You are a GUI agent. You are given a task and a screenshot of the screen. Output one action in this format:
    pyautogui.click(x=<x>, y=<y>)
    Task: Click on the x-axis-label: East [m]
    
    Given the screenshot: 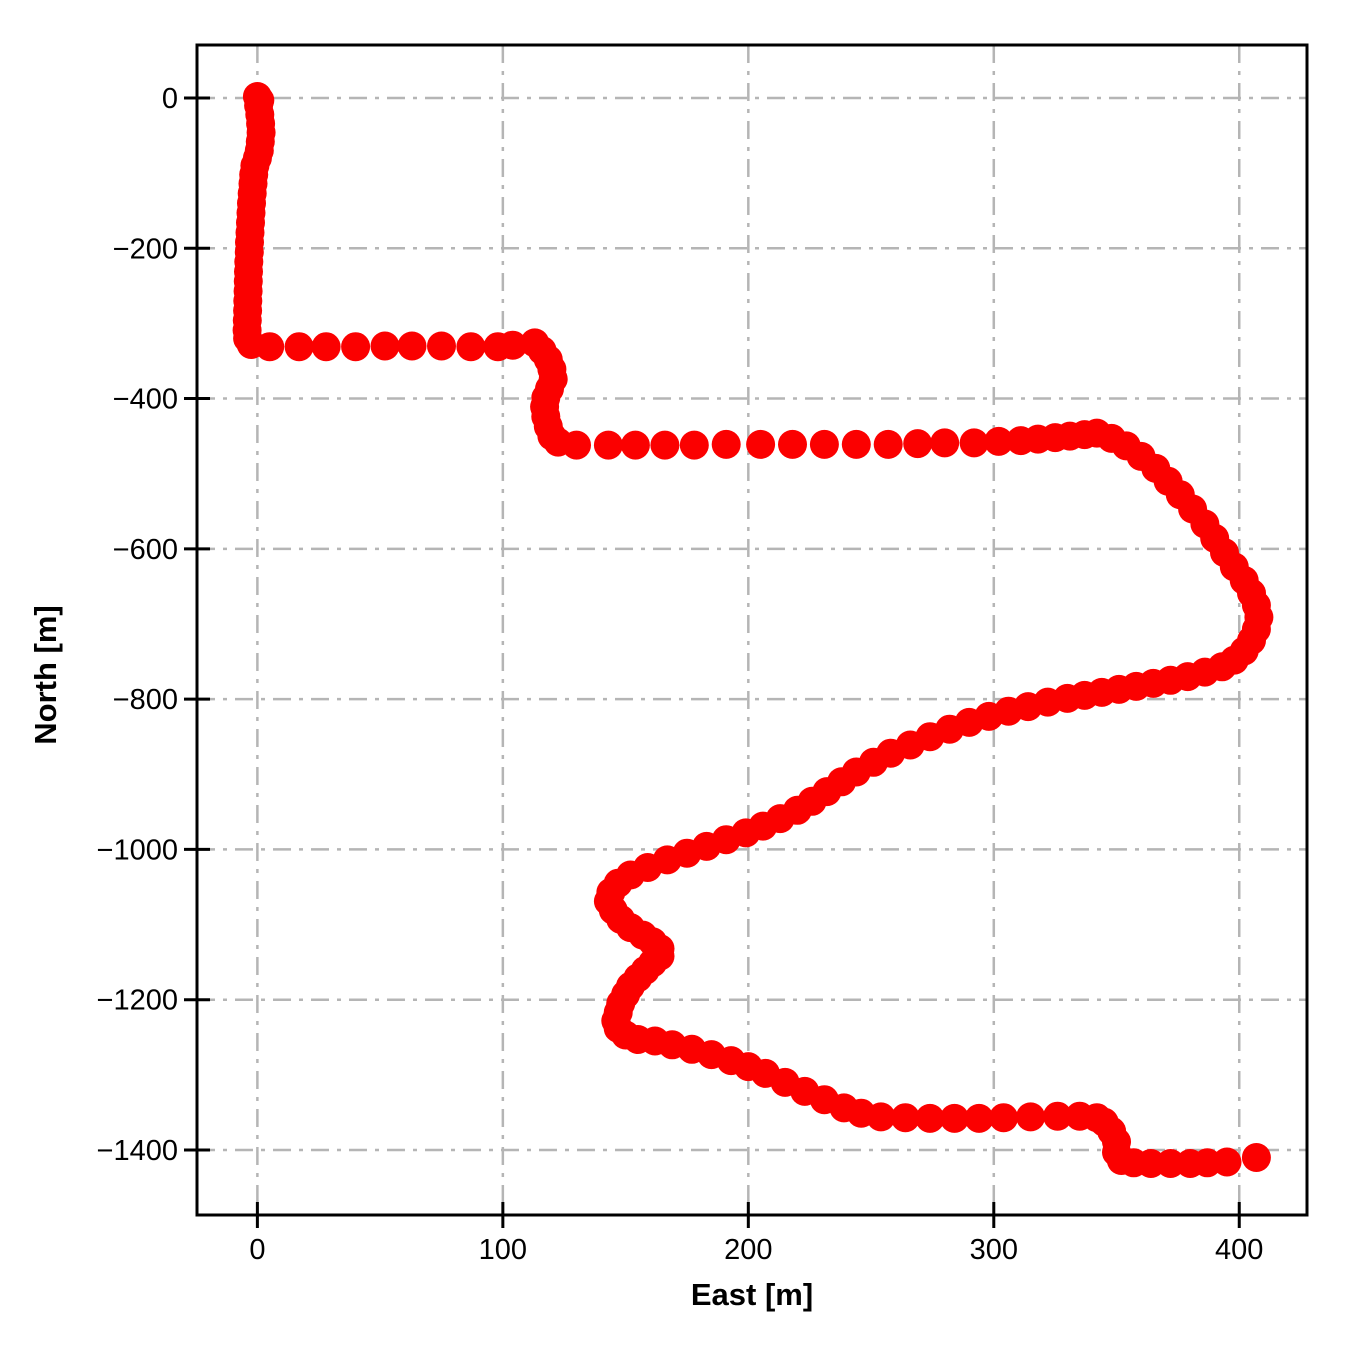 What is the action you would take?
    pyautogui.click(x=752, y=1294)
    